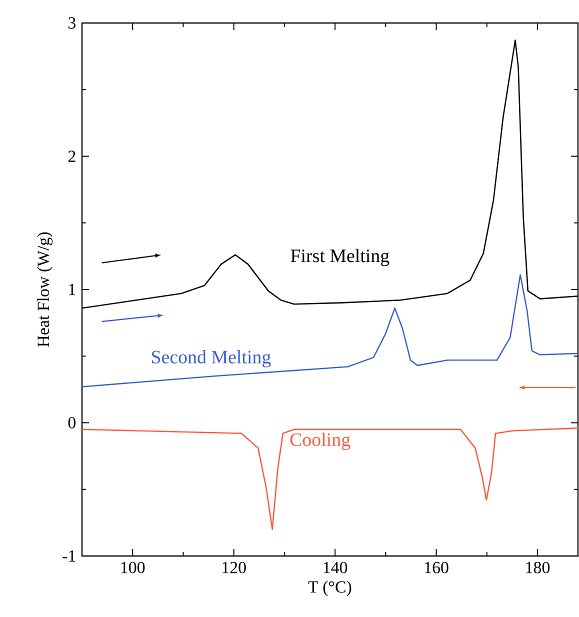  I want to click on x-tick-label: 140, so click(336, 568).